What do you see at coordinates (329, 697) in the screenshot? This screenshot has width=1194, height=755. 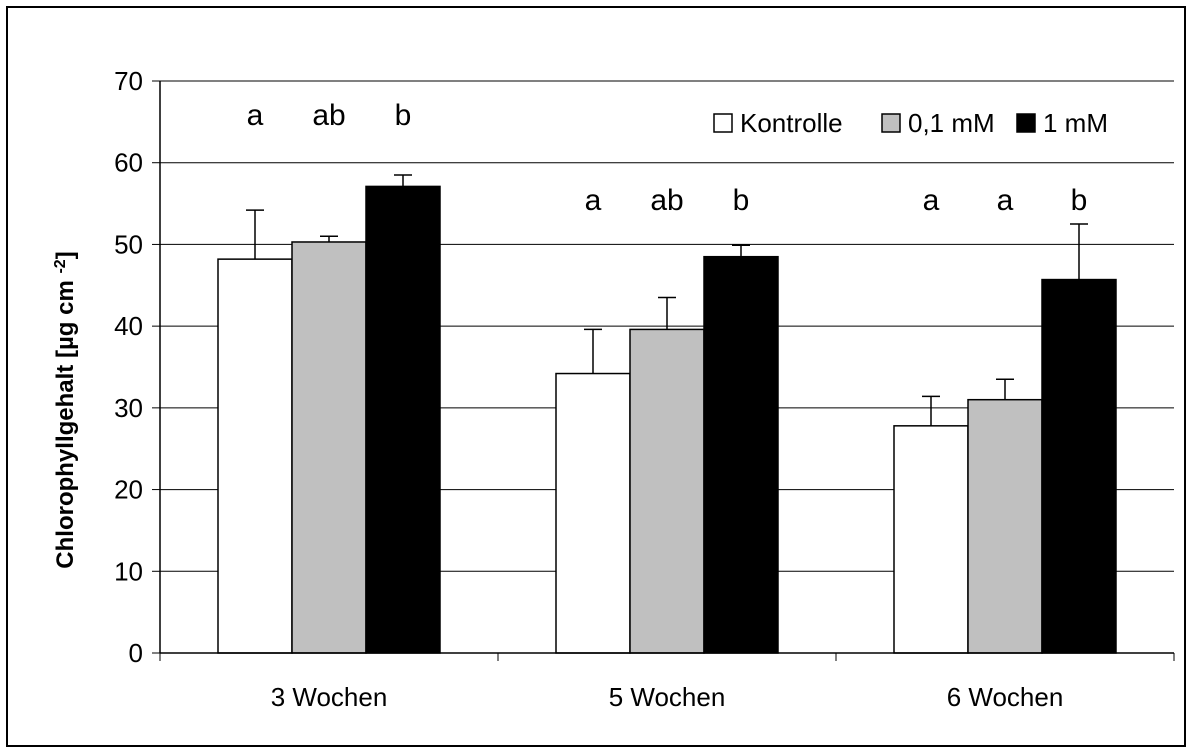 I see `x-category-label: 3 Wochen` at bounding box center [329, 697].